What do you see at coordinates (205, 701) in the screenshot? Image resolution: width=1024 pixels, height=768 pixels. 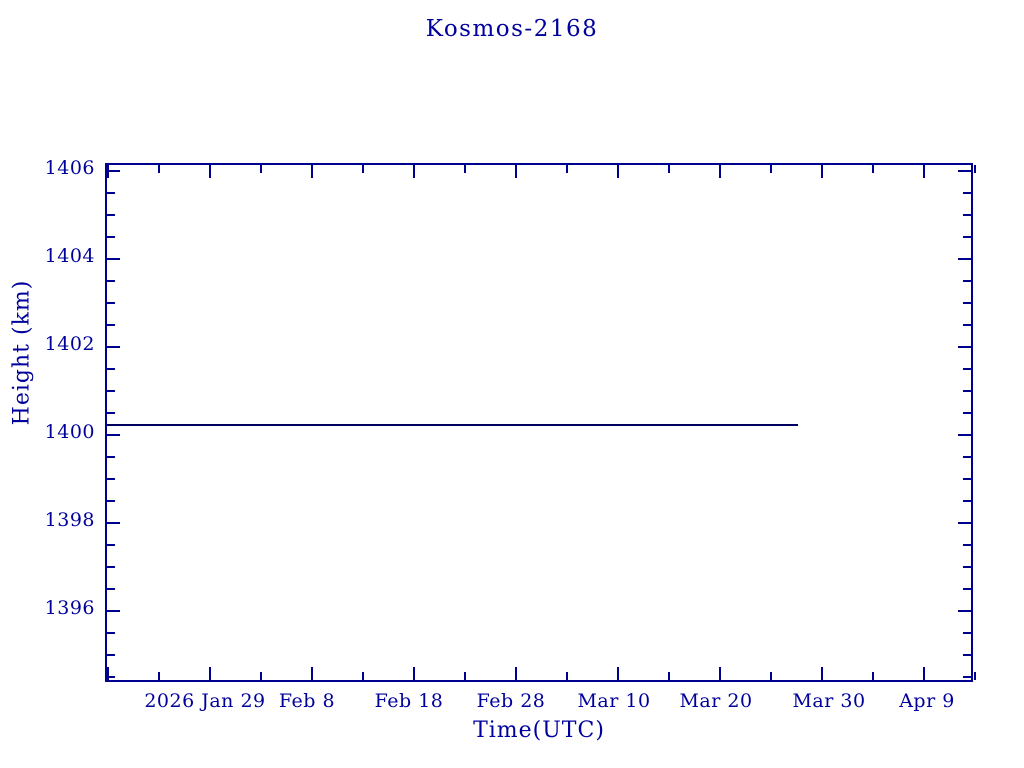 I see `x-axis-tick-label: 2026 Jan 29` at bounding box center [205, 701].